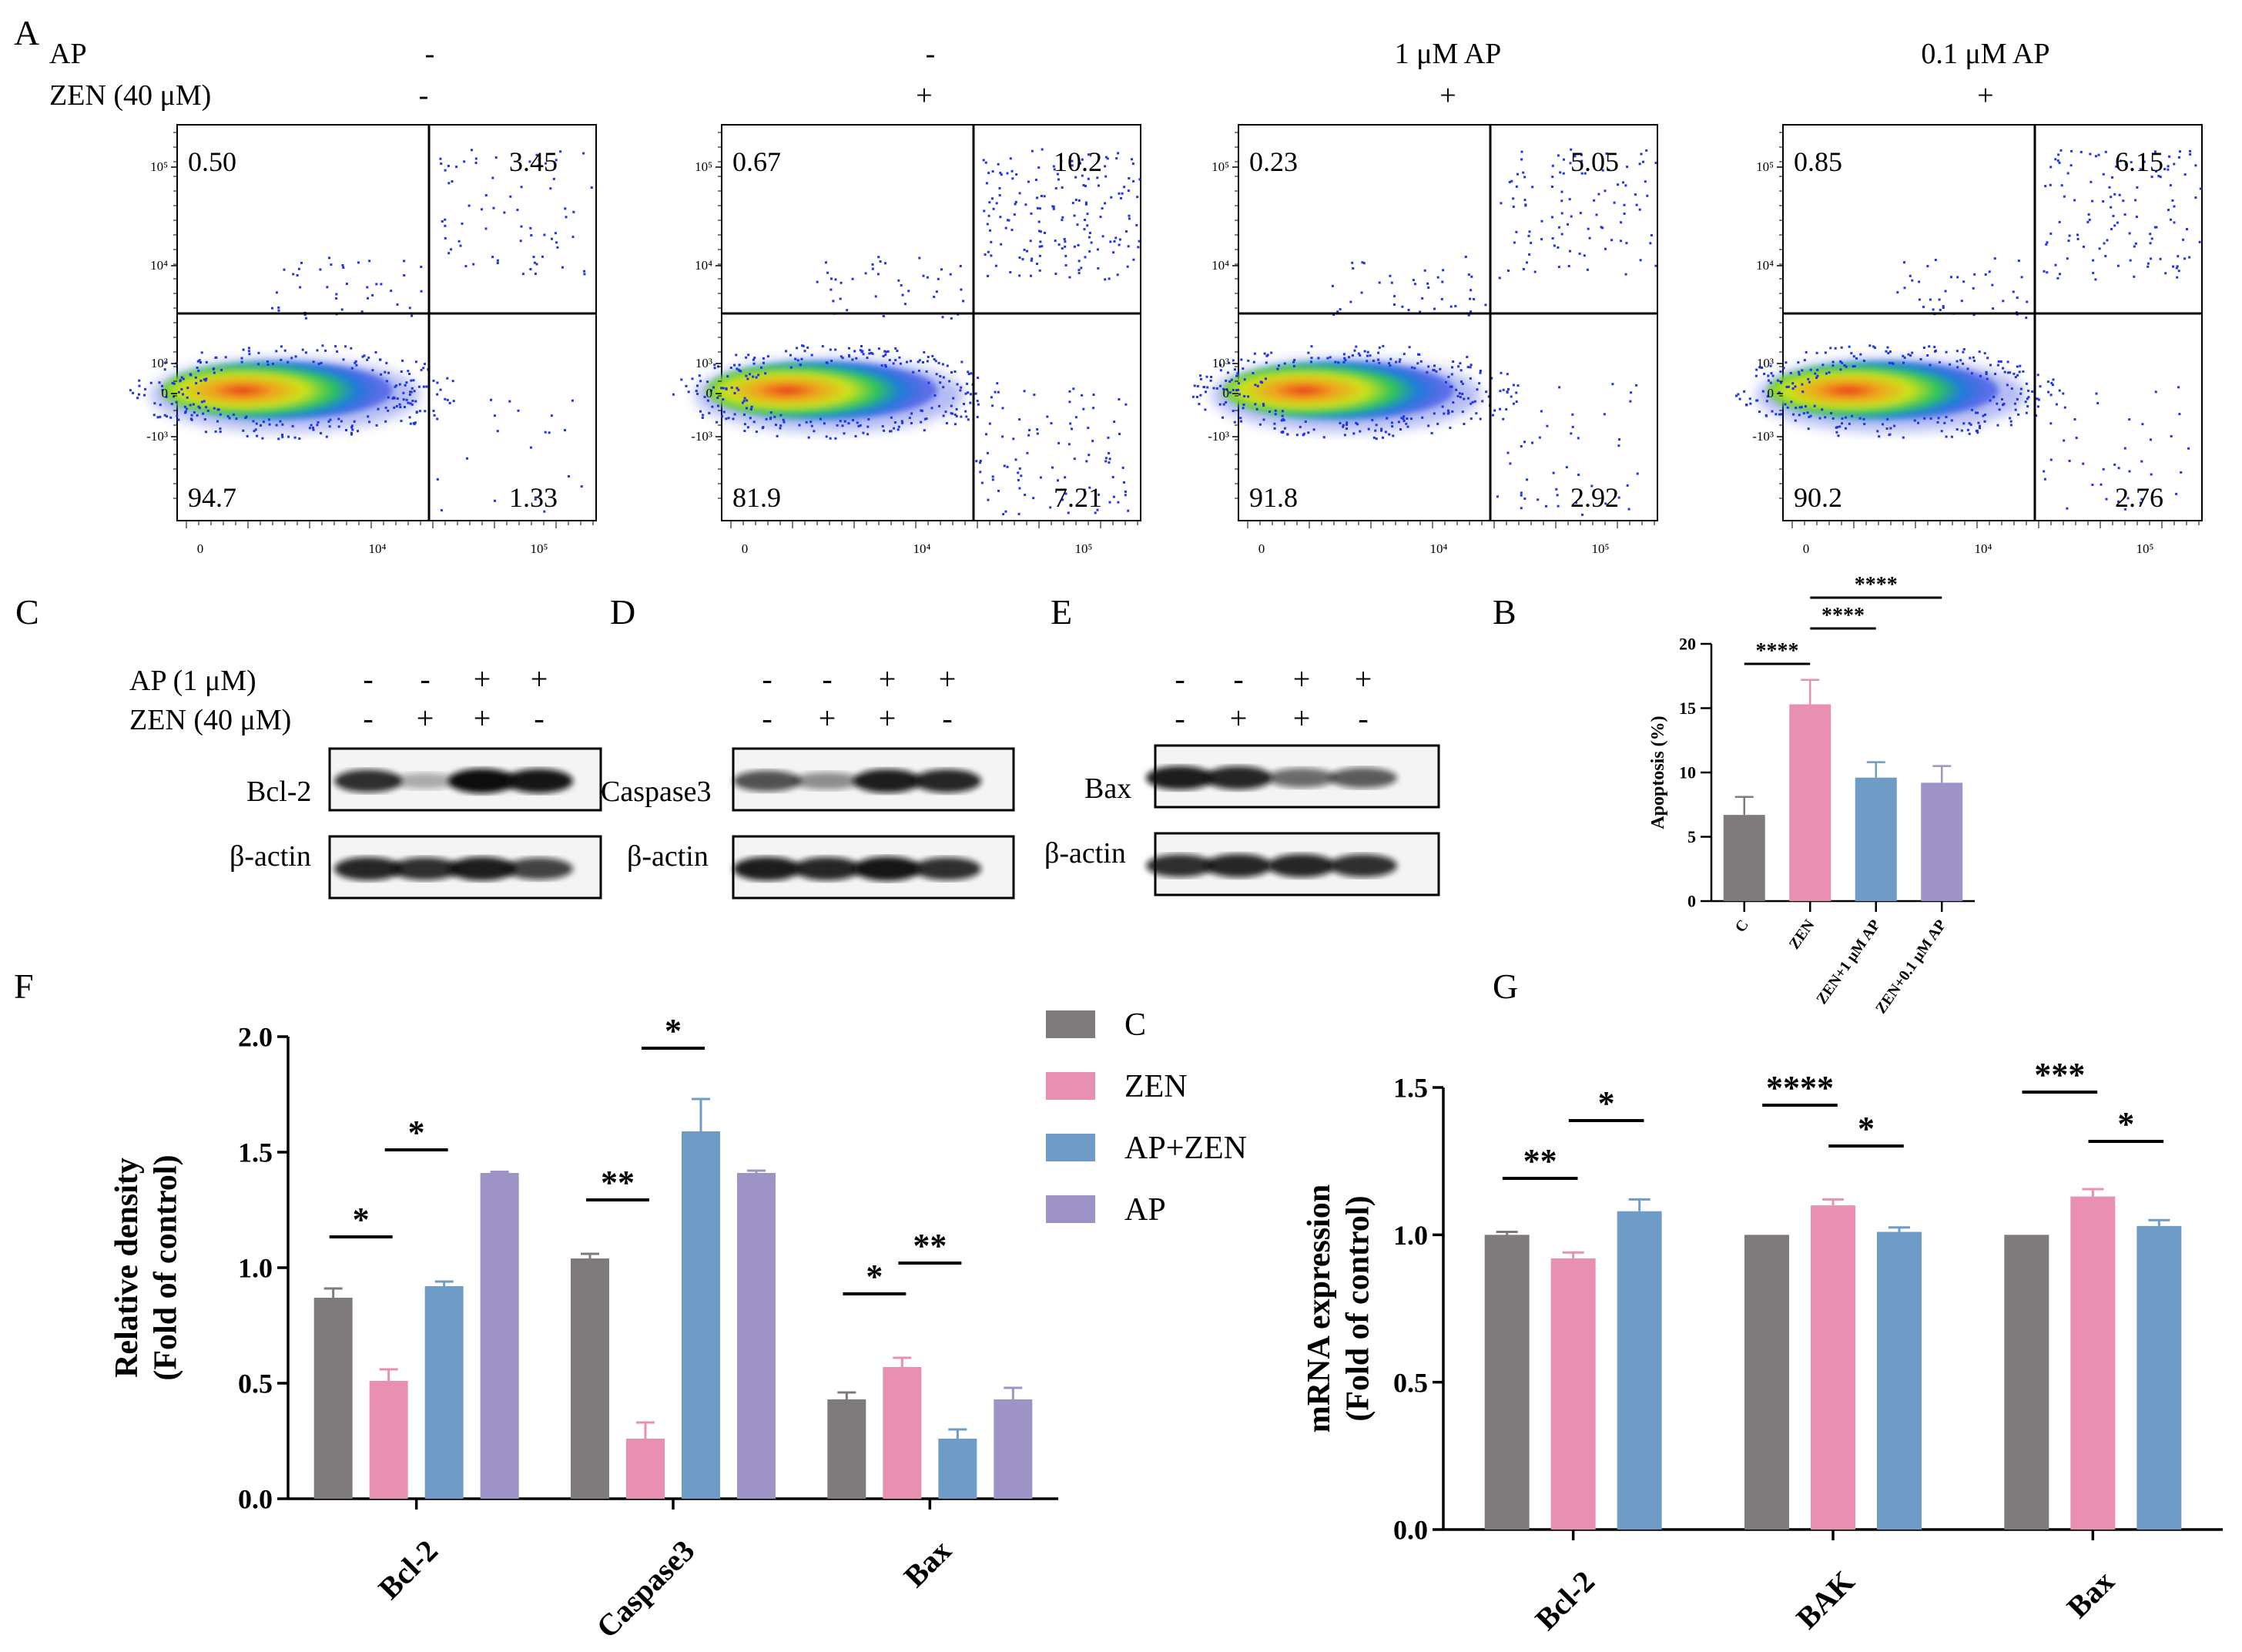 The height and width of the screenshot is (1652, 2242). Describe the element at coordinates (902, 1433) in the screenshot. I see `bar` at that location.